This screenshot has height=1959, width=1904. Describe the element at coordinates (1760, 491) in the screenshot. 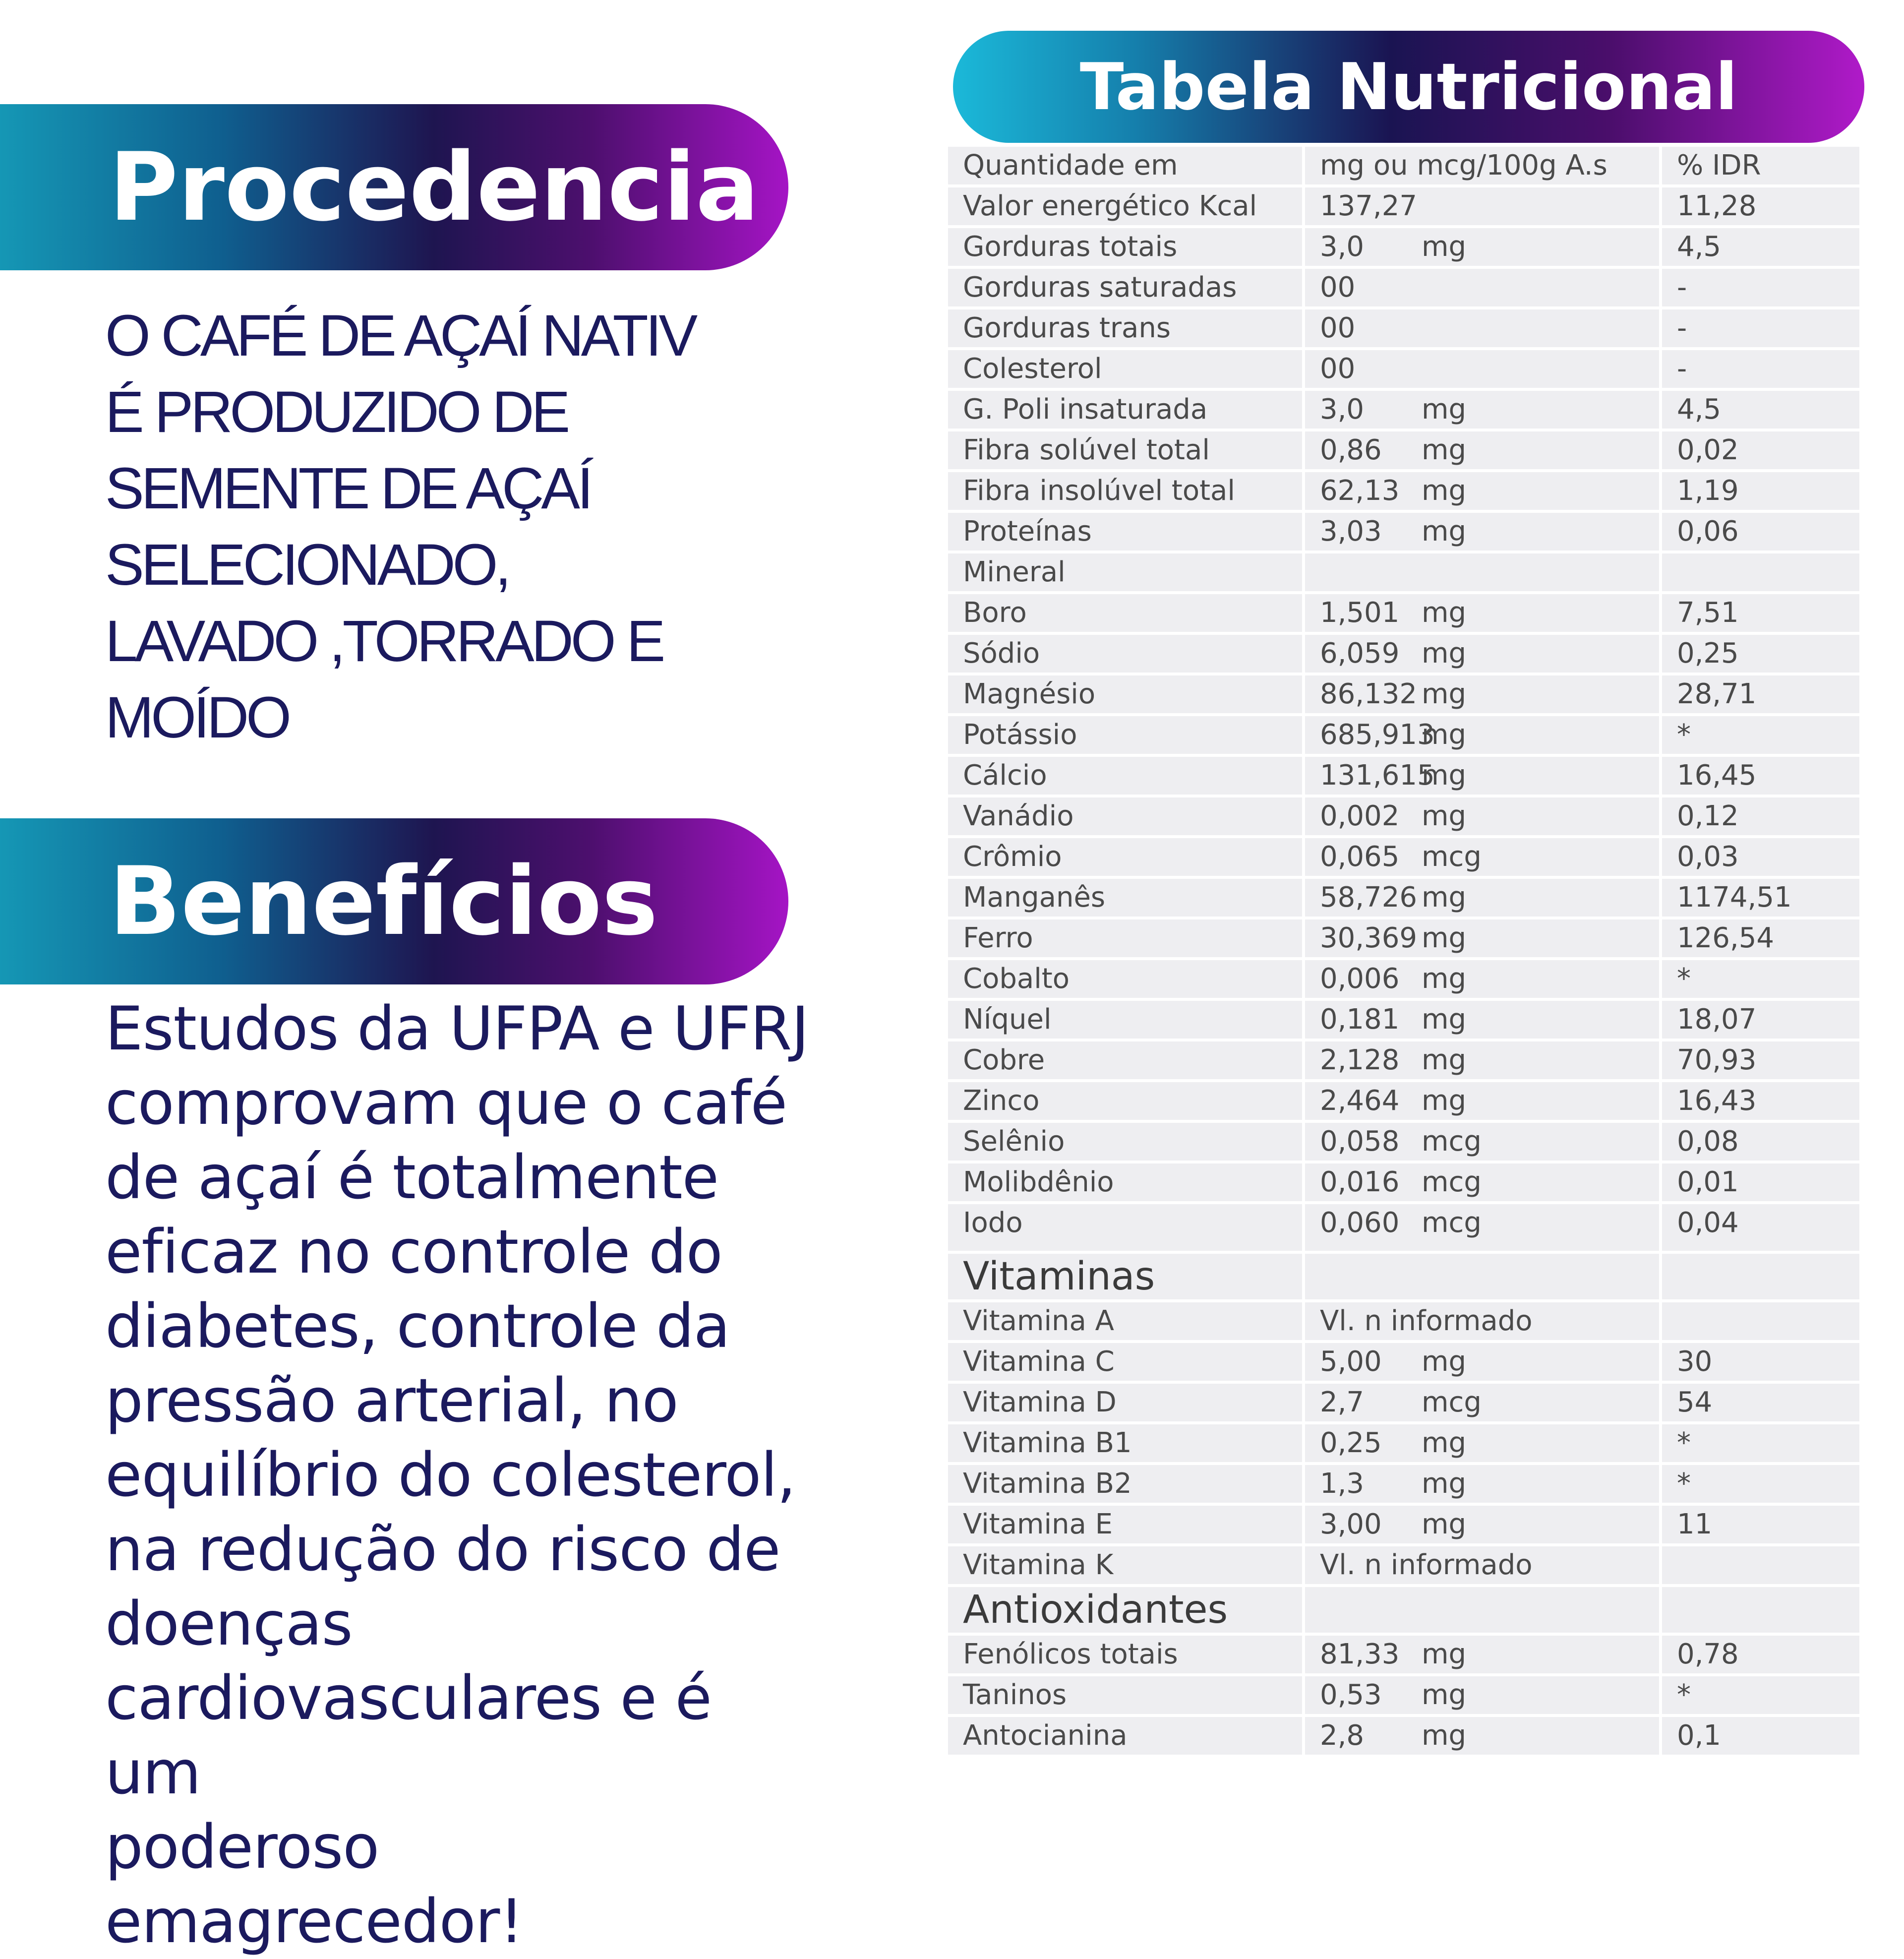

I see `nutrient-idr: 1,19` at that location.